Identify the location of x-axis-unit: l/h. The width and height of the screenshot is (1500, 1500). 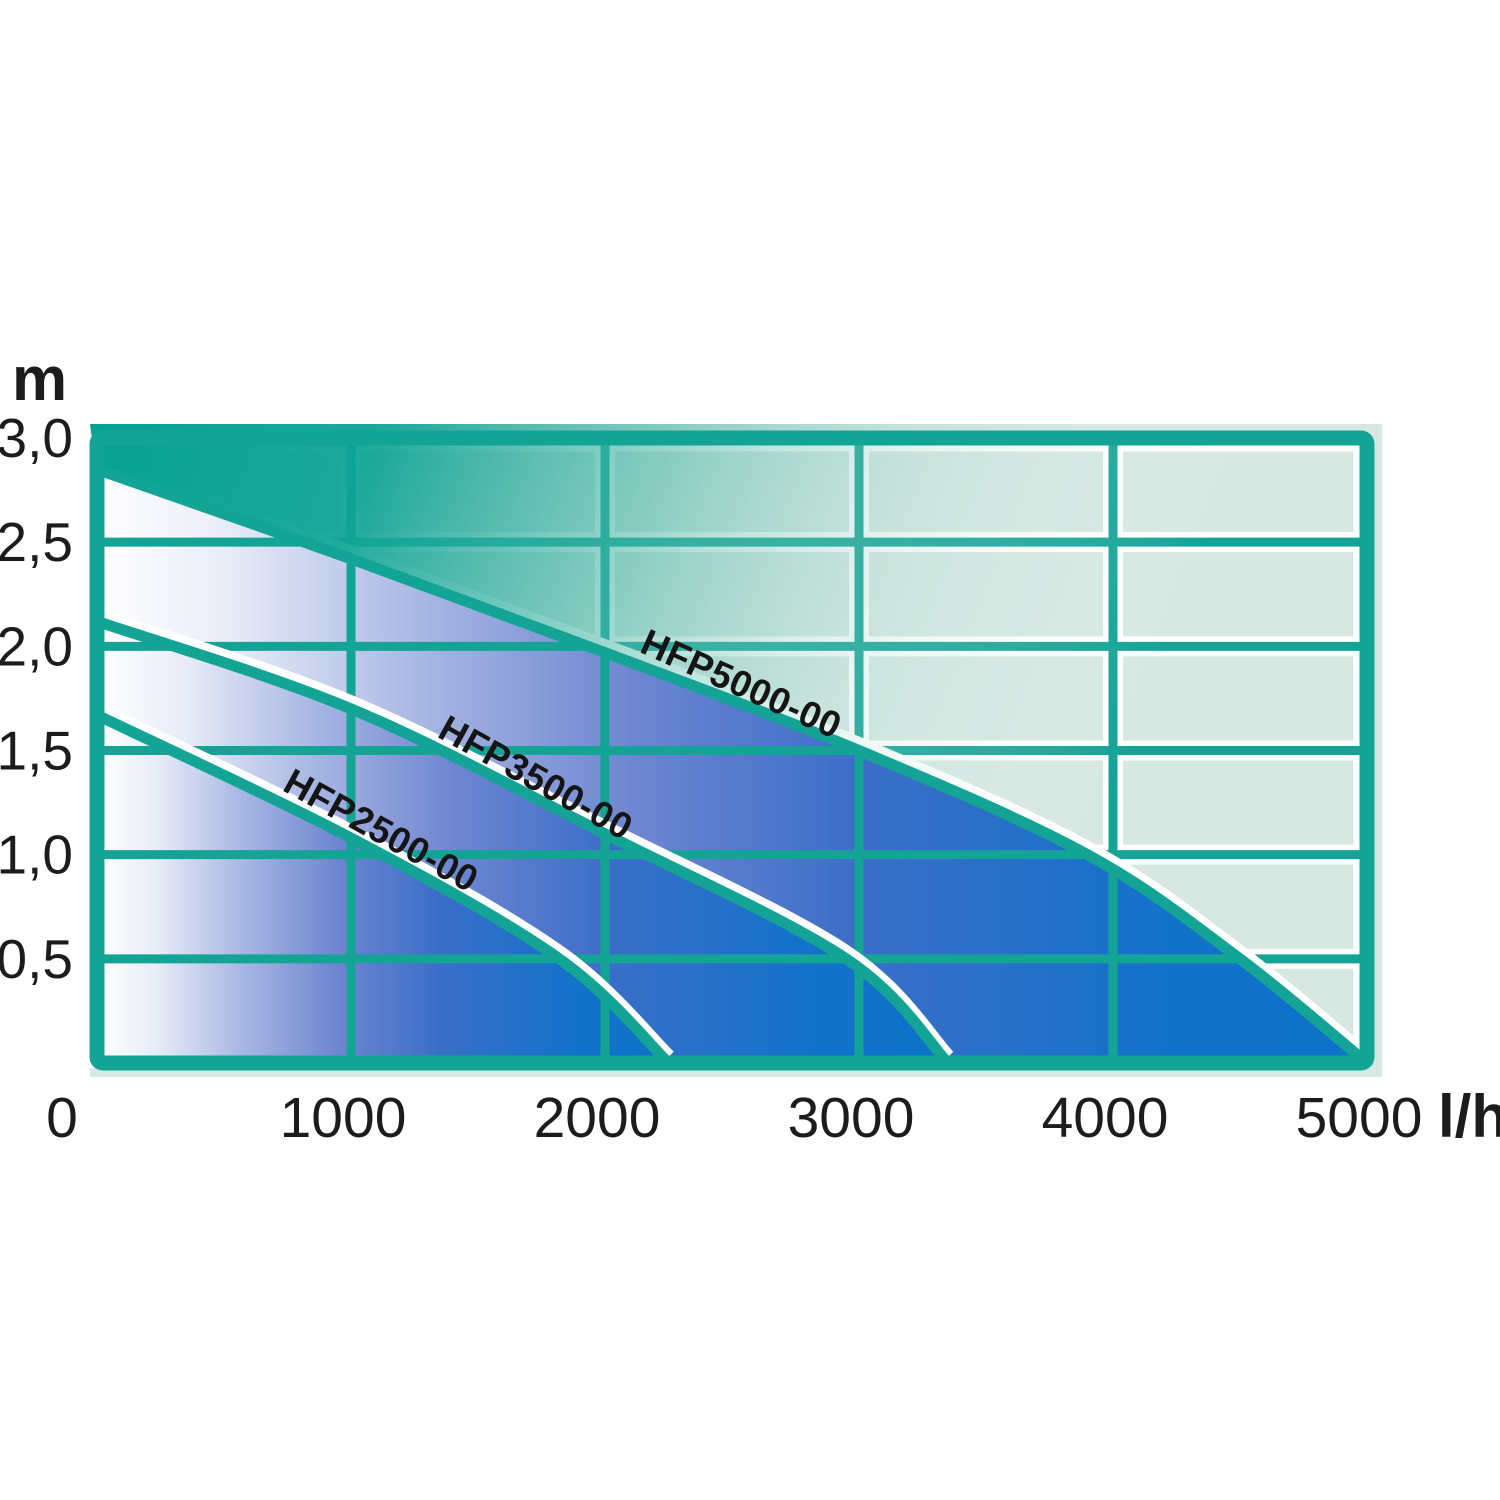
(1469, 1116).